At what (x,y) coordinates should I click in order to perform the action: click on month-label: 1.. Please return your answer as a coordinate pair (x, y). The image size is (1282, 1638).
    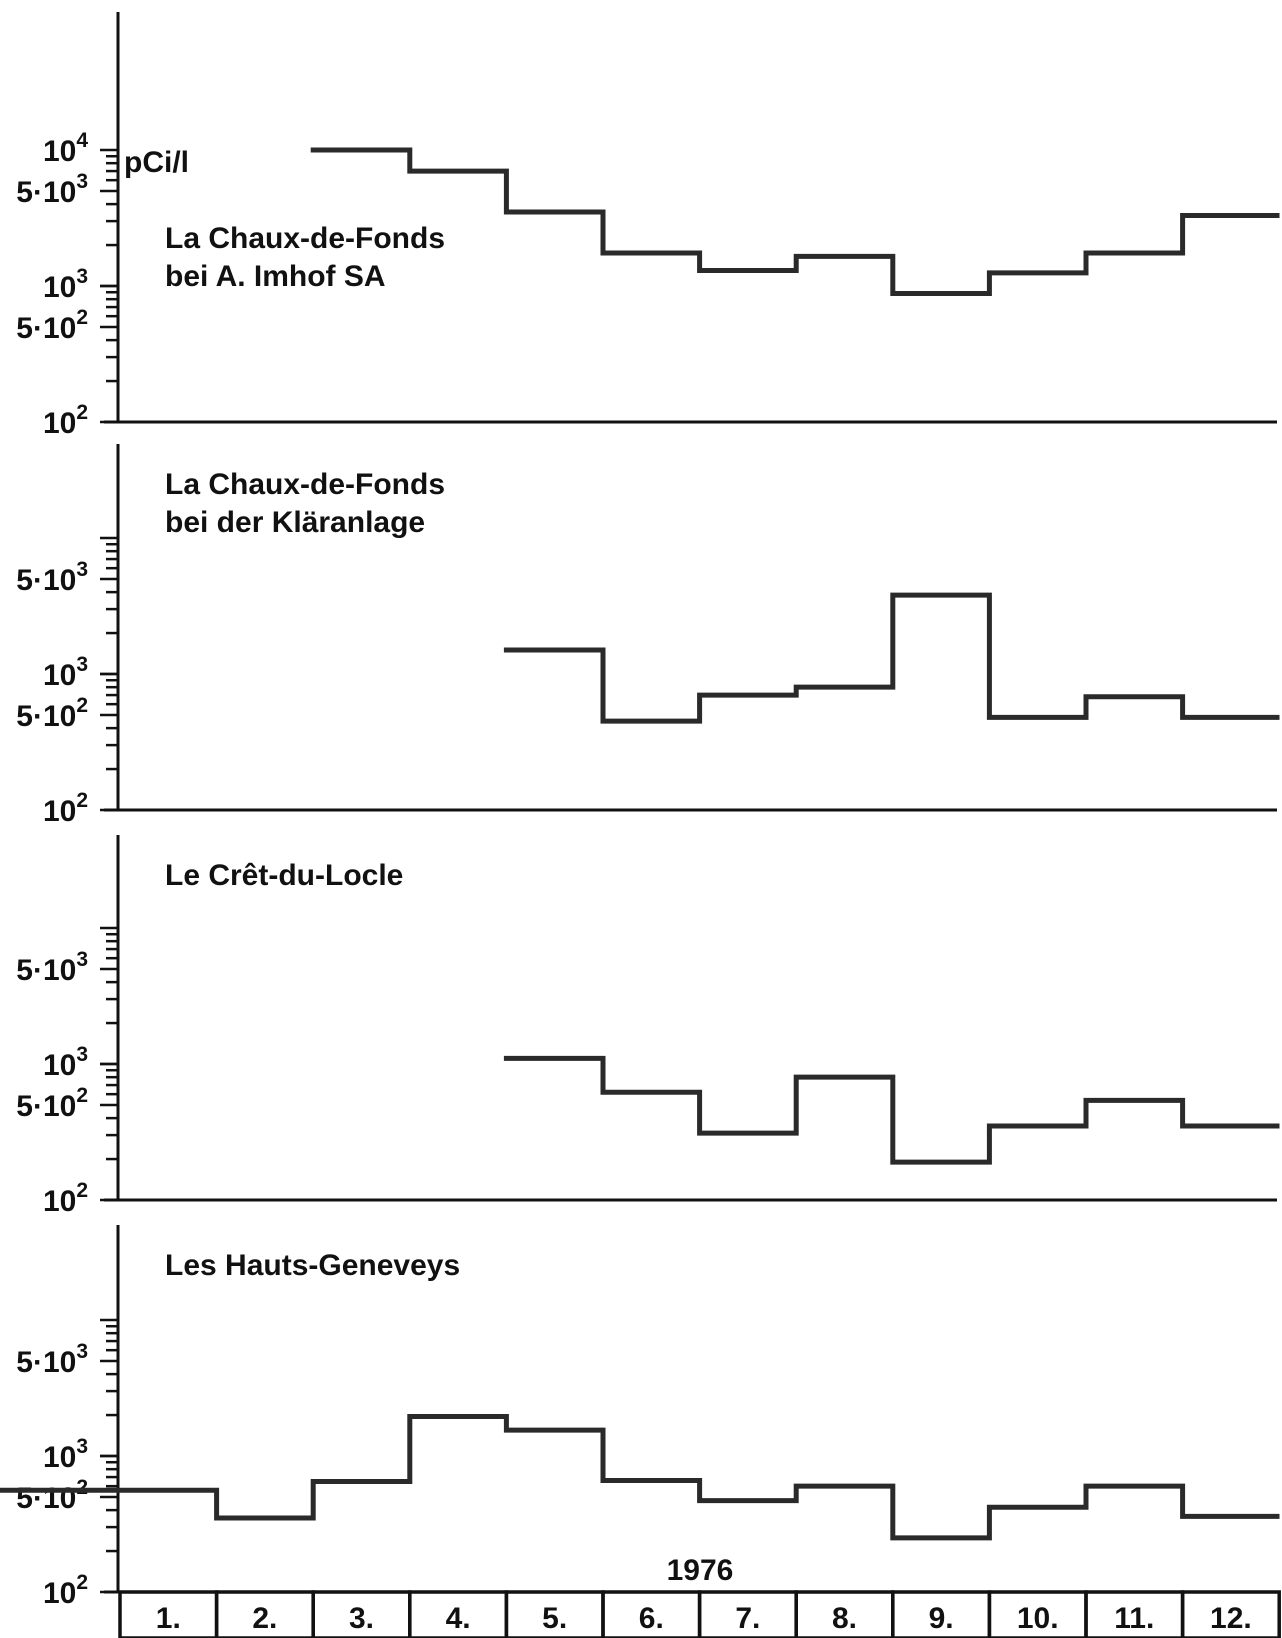
    Looking at the image, I should click on (168, 1618).